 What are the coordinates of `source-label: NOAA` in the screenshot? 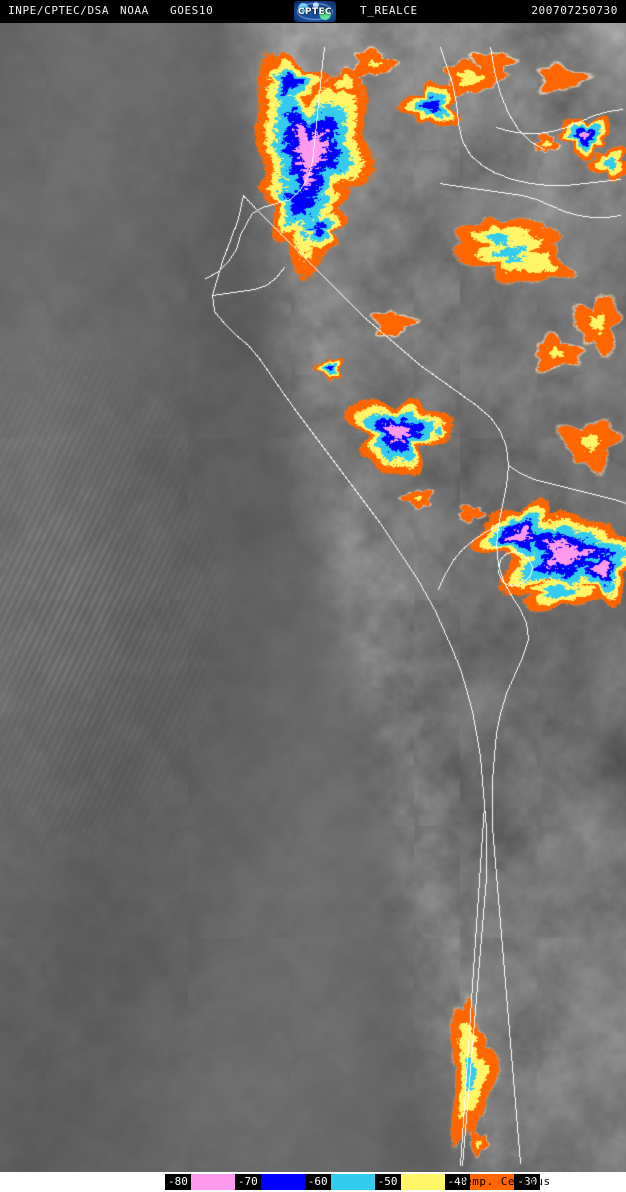 It's located at (134, 10).